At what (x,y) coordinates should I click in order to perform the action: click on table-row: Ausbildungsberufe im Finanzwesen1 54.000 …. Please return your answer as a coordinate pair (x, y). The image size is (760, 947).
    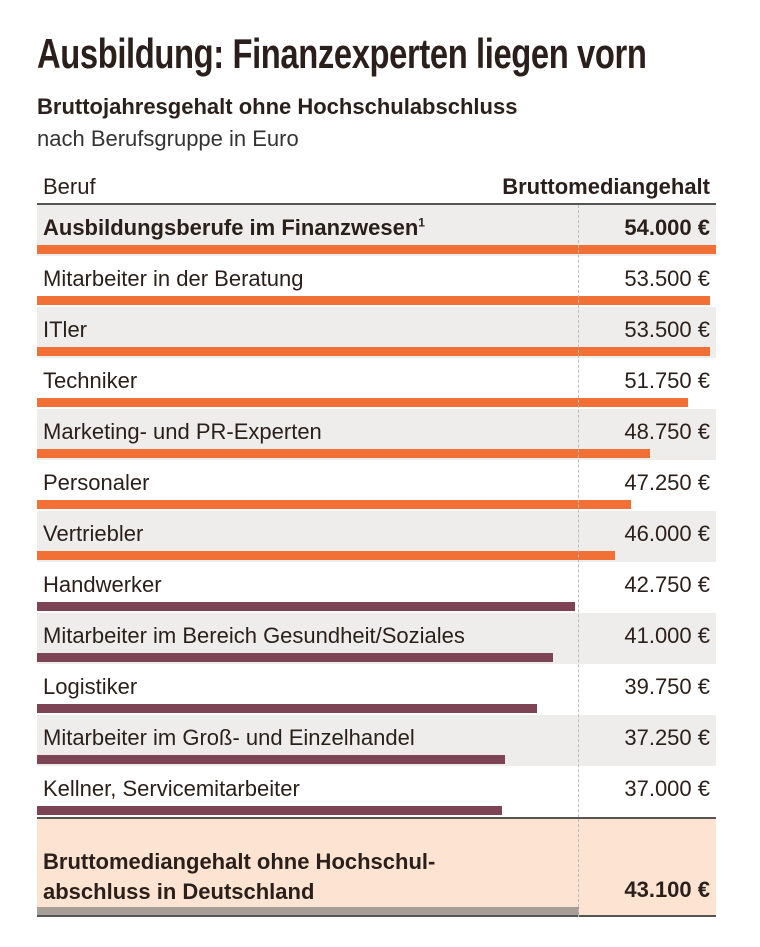
    Looking at the image, I should click on (376, 230).